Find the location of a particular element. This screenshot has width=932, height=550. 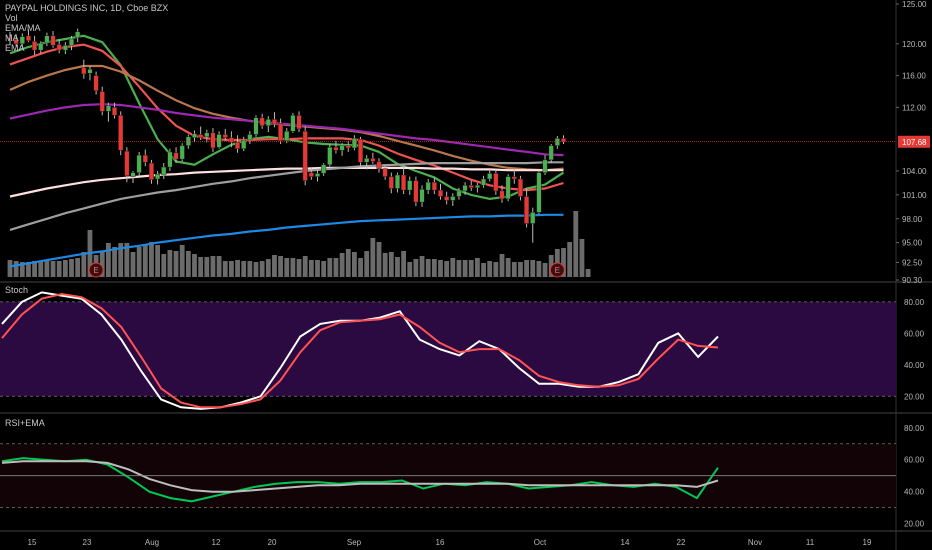

date-tick-label: 20 is located at coordinates (272, 542).